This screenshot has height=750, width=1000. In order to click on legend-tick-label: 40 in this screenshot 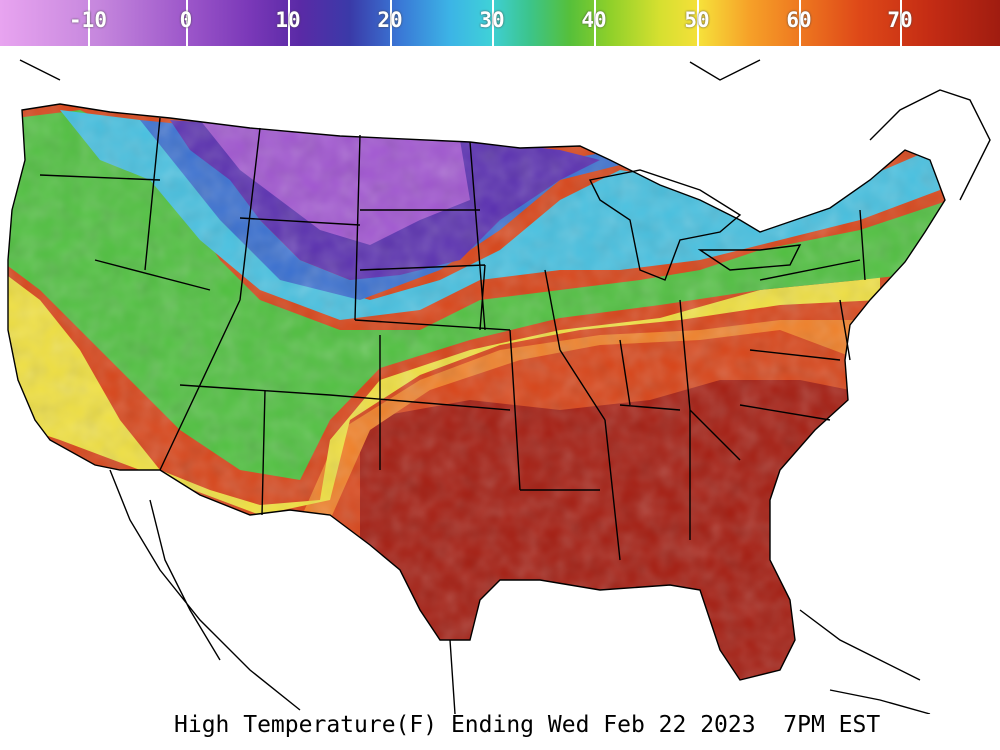, I will do `click(594, 20)`.